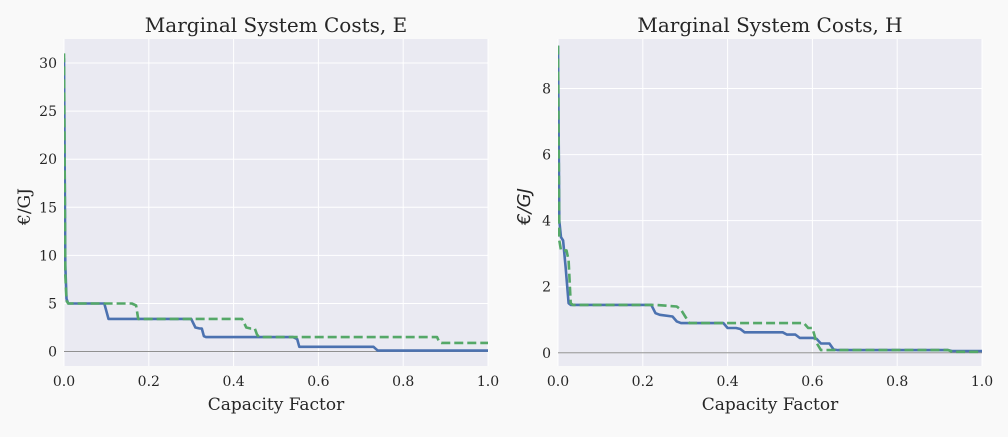 The image size is (1008, 437). Describe the element at coordinates (546, 156) in the screenshot. I see `y-tick-label: 6` at that location.